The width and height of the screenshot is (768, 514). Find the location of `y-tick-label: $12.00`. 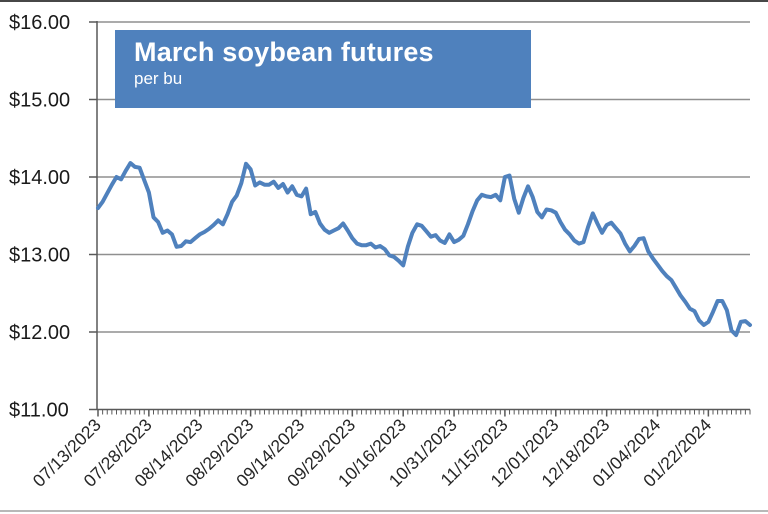

y-tick-label: $12.00 is located at coordinates (39, 333).